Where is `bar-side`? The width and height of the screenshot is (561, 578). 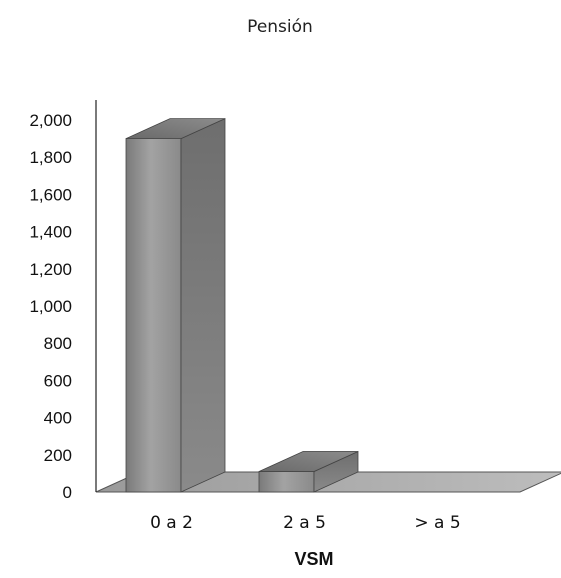
bar-side is located at coordinates (203, 305).